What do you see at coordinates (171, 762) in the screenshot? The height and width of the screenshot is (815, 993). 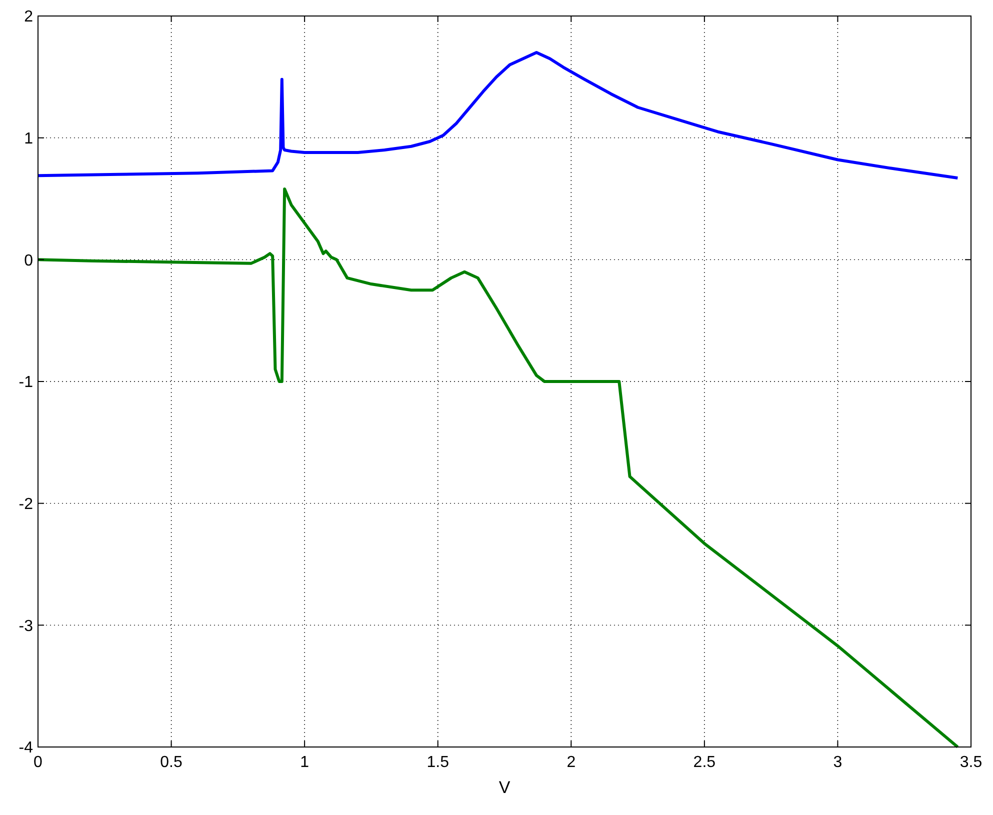 I see `x-tick-label: 0.5` at bounding box center [171, 762].